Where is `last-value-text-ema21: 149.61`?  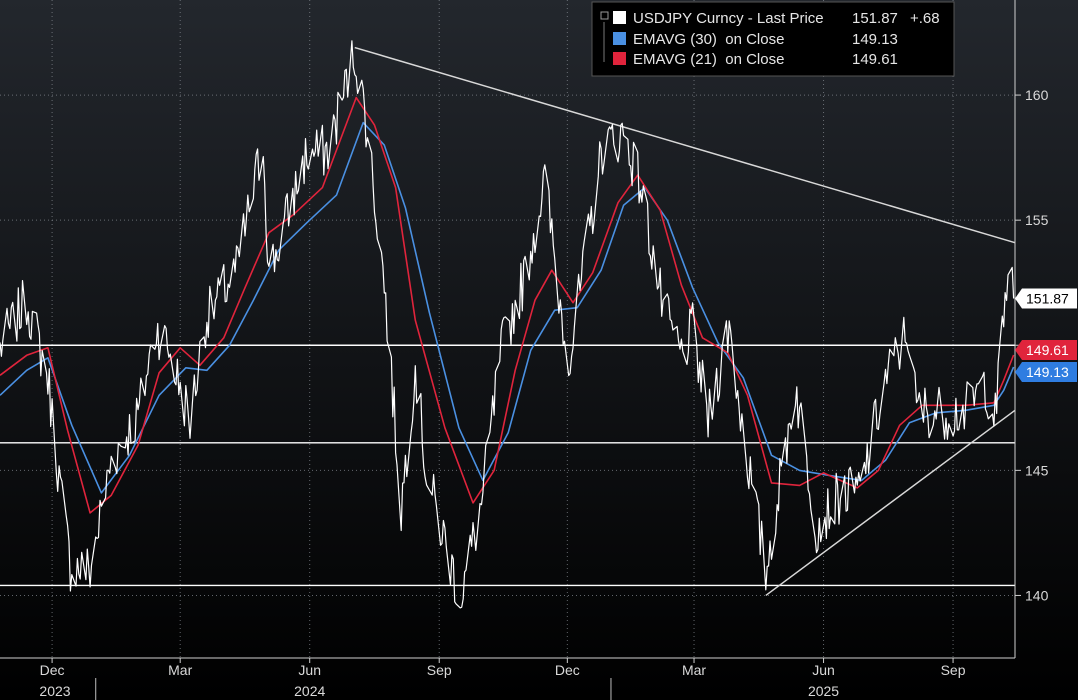
last-value-text-ema21: 149.61 is located at coordinates (1047, 350).